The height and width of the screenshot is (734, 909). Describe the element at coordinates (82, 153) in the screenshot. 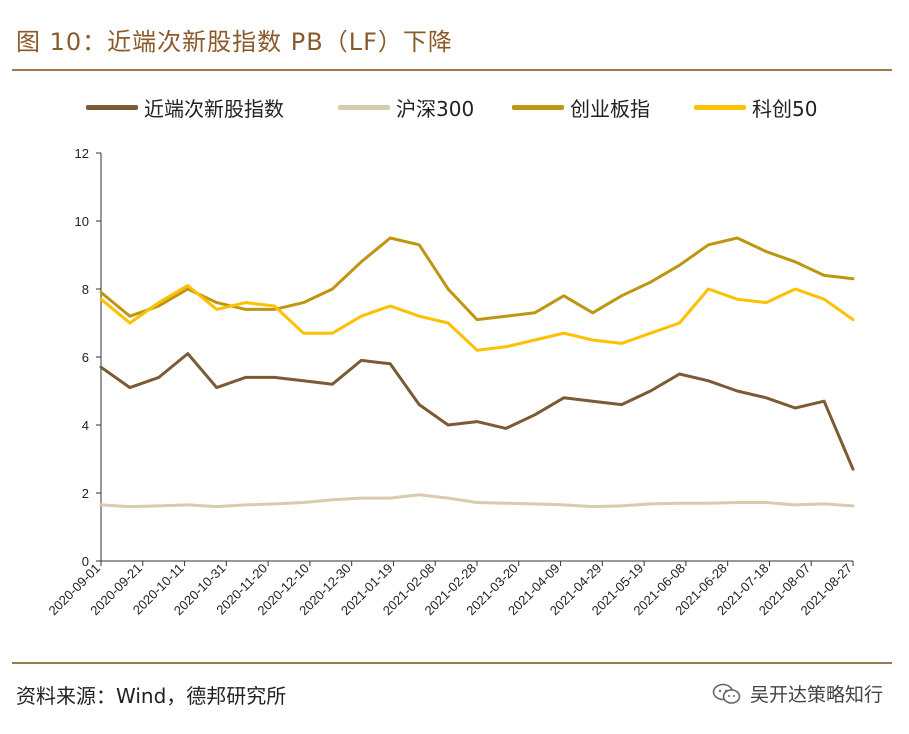

I see `y-tick-label: 12` at that location.